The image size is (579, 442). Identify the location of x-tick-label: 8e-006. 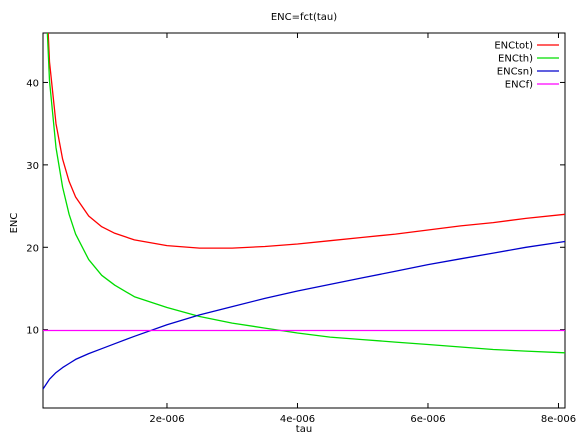
(558, 419).